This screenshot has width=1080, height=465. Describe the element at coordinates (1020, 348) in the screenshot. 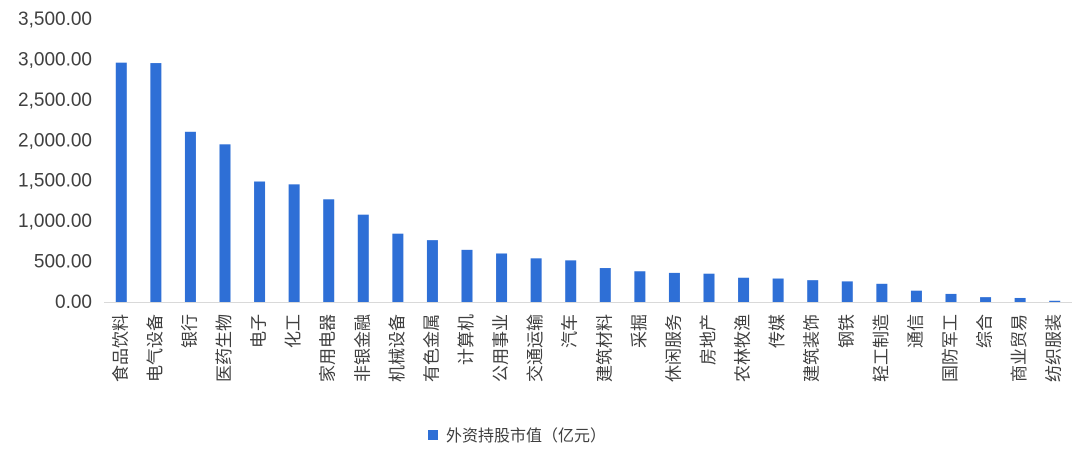

I see `x-tick-label: 商业贸易` at that location.